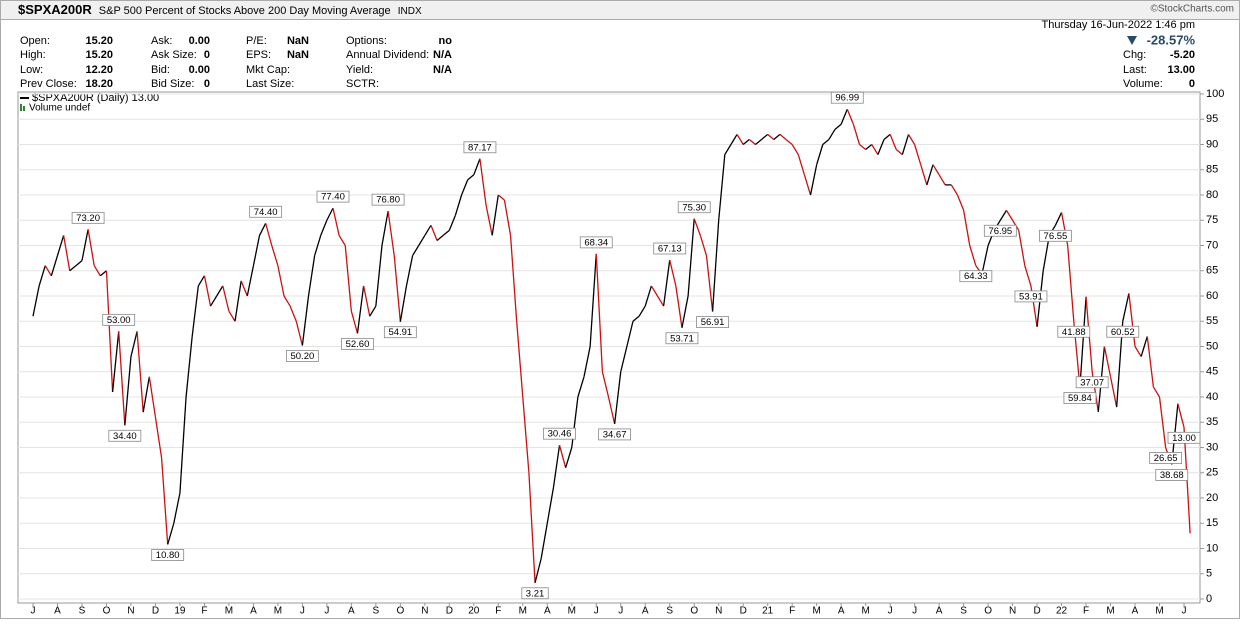 The height and width of the screenshot is (624, 1240). I want to click on x-tick-label: O, so click(988, 611).